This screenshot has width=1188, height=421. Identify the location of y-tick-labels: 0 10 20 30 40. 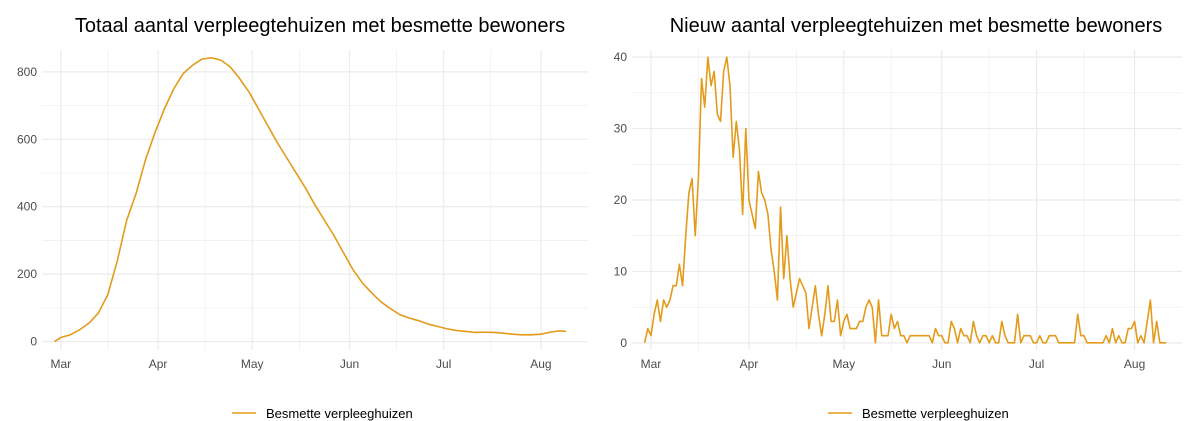
(621, 200).